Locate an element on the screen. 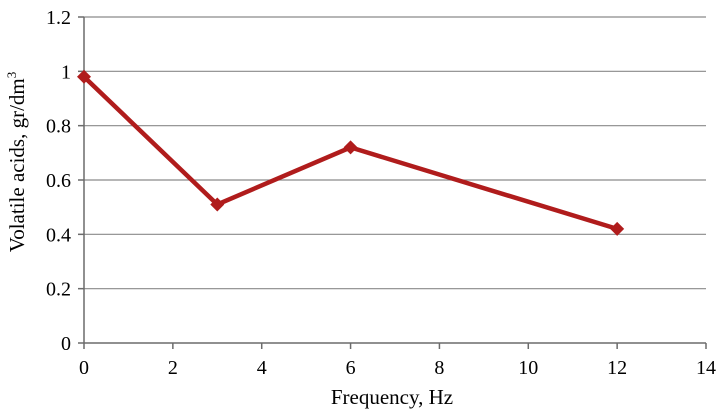  y-tick-label: 0 is located at coordinates (66, 344).